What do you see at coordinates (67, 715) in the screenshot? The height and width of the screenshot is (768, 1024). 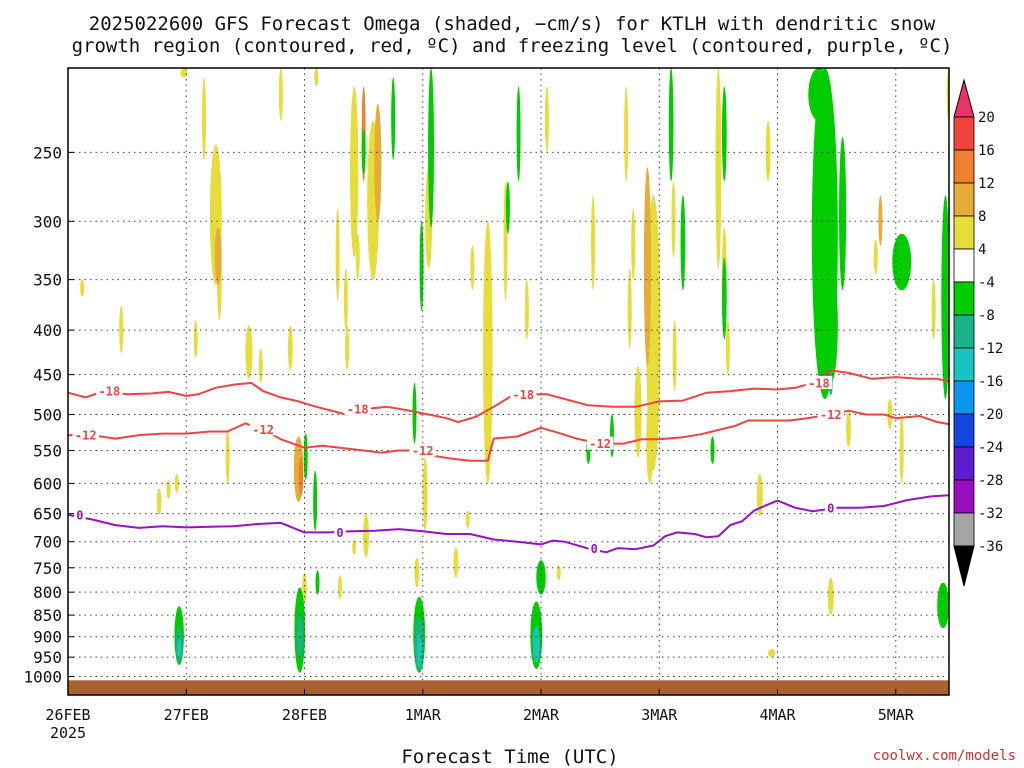 I see `x-tick-label: 26FEB` at bounding box center [67, 715].